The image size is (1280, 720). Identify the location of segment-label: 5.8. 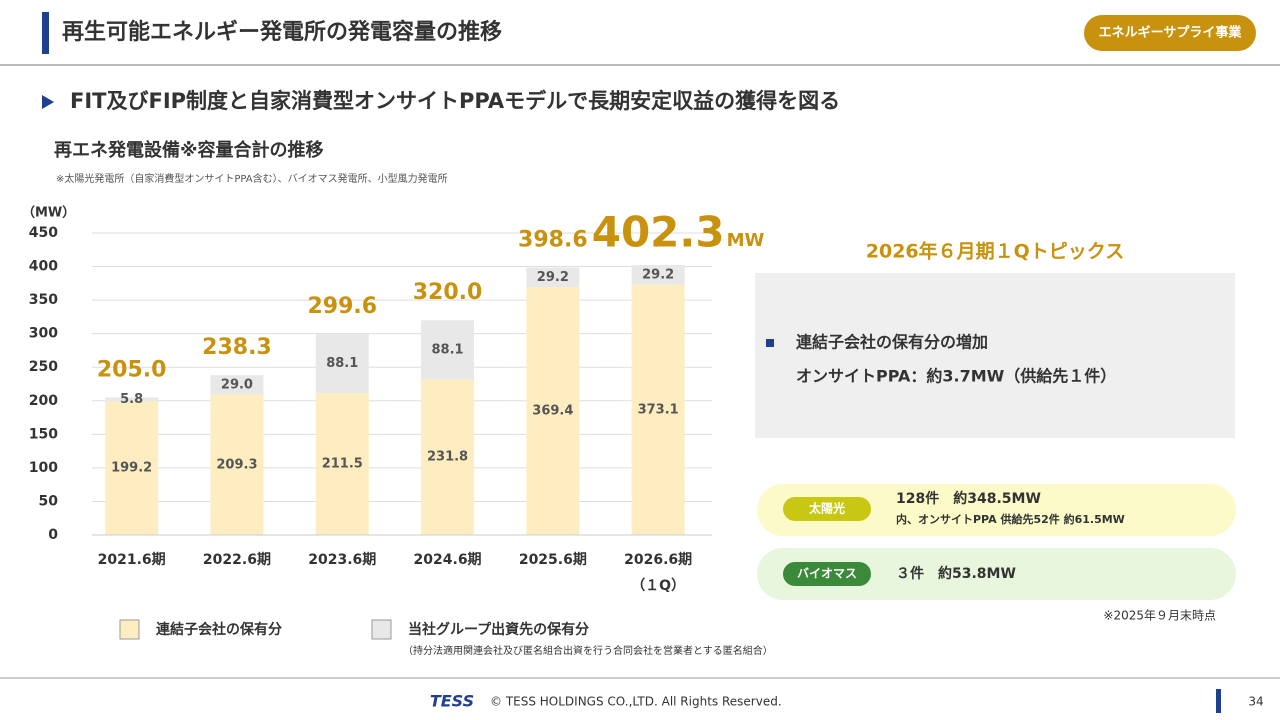
(131, 399).